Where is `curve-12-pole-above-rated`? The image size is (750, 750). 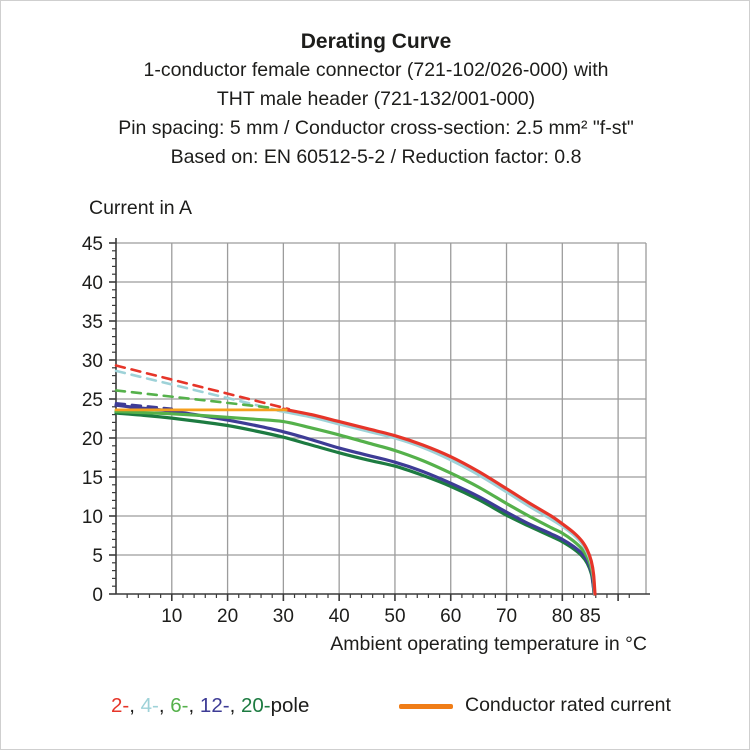
curve-12-pole-above-rated is located at coordinates (144, 406).